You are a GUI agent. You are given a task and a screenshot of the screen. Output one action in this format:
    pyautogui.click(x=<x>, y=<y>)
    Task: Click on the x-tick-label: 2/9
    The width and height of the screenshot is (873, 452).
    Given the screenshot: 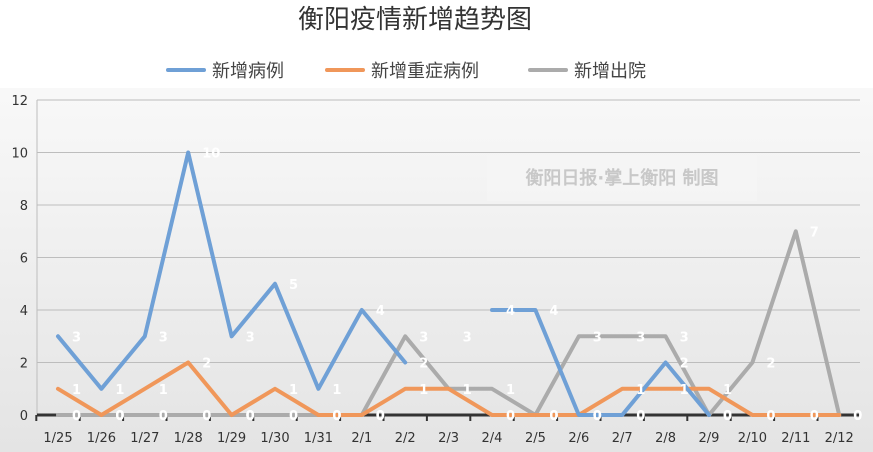 What is the action you would take?
    pyautogui.click(x=709, y=438)
    